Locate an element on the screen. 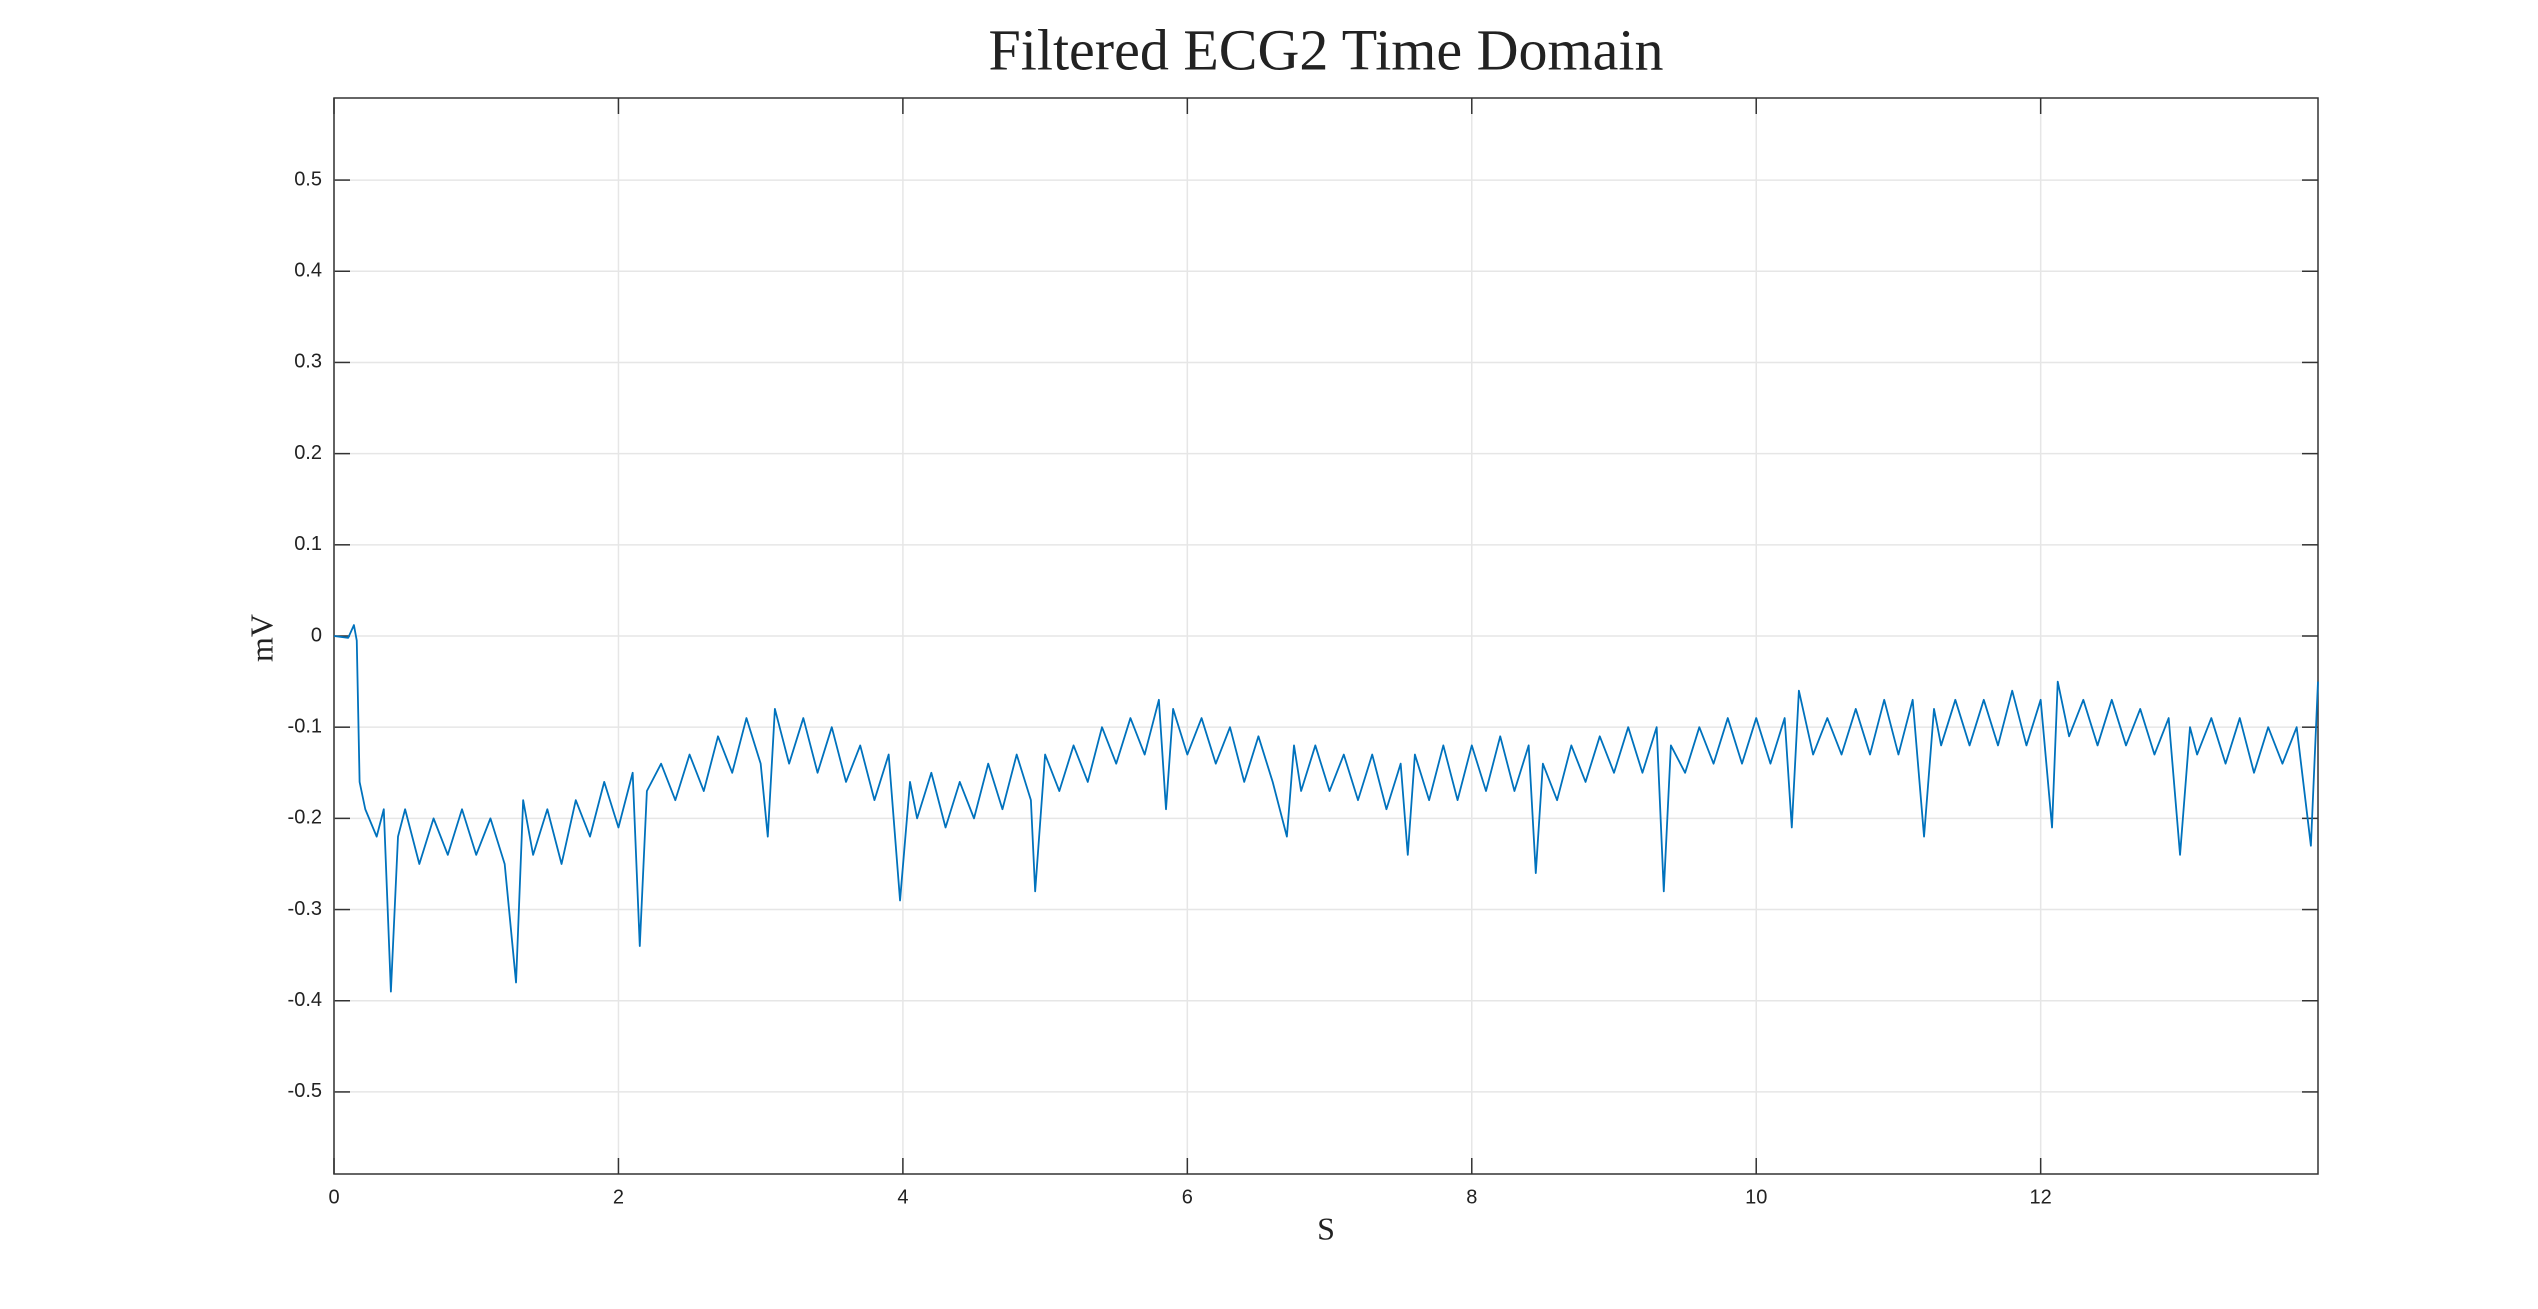 This screenshot has height=1309, width=2538. y-tick-label: -0.4 is located at coordinates (305, 1000).